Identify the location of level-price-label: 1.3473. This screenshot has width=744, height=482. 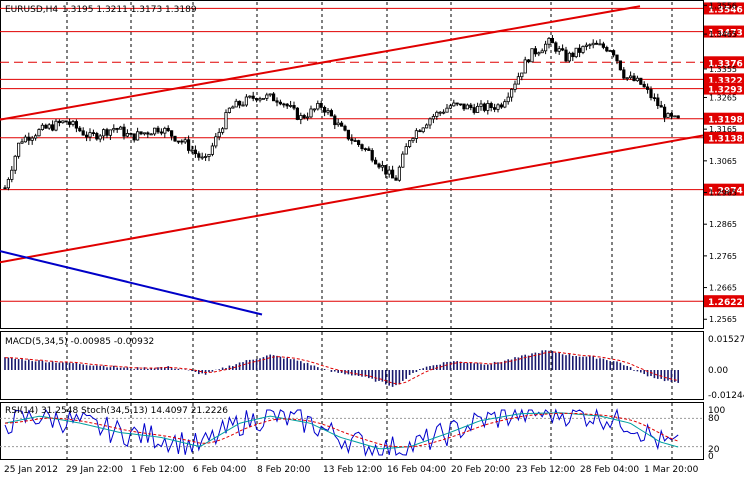
(725, 34).